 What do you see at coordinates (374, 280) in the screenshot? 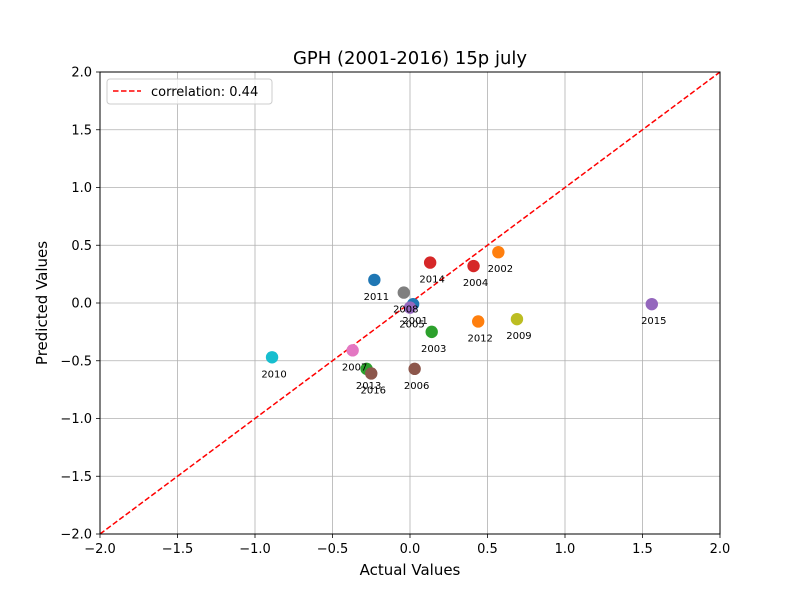
I see `data-point-2011` at bounding box center [374, 280].